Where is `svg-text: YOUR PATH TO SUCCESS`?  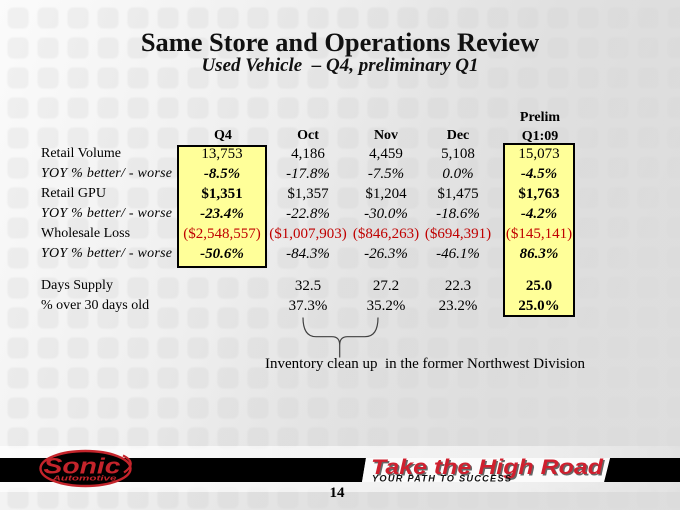 svg-text: YOUR PATH TO SUCCESS is located at coordinates (442, 479).